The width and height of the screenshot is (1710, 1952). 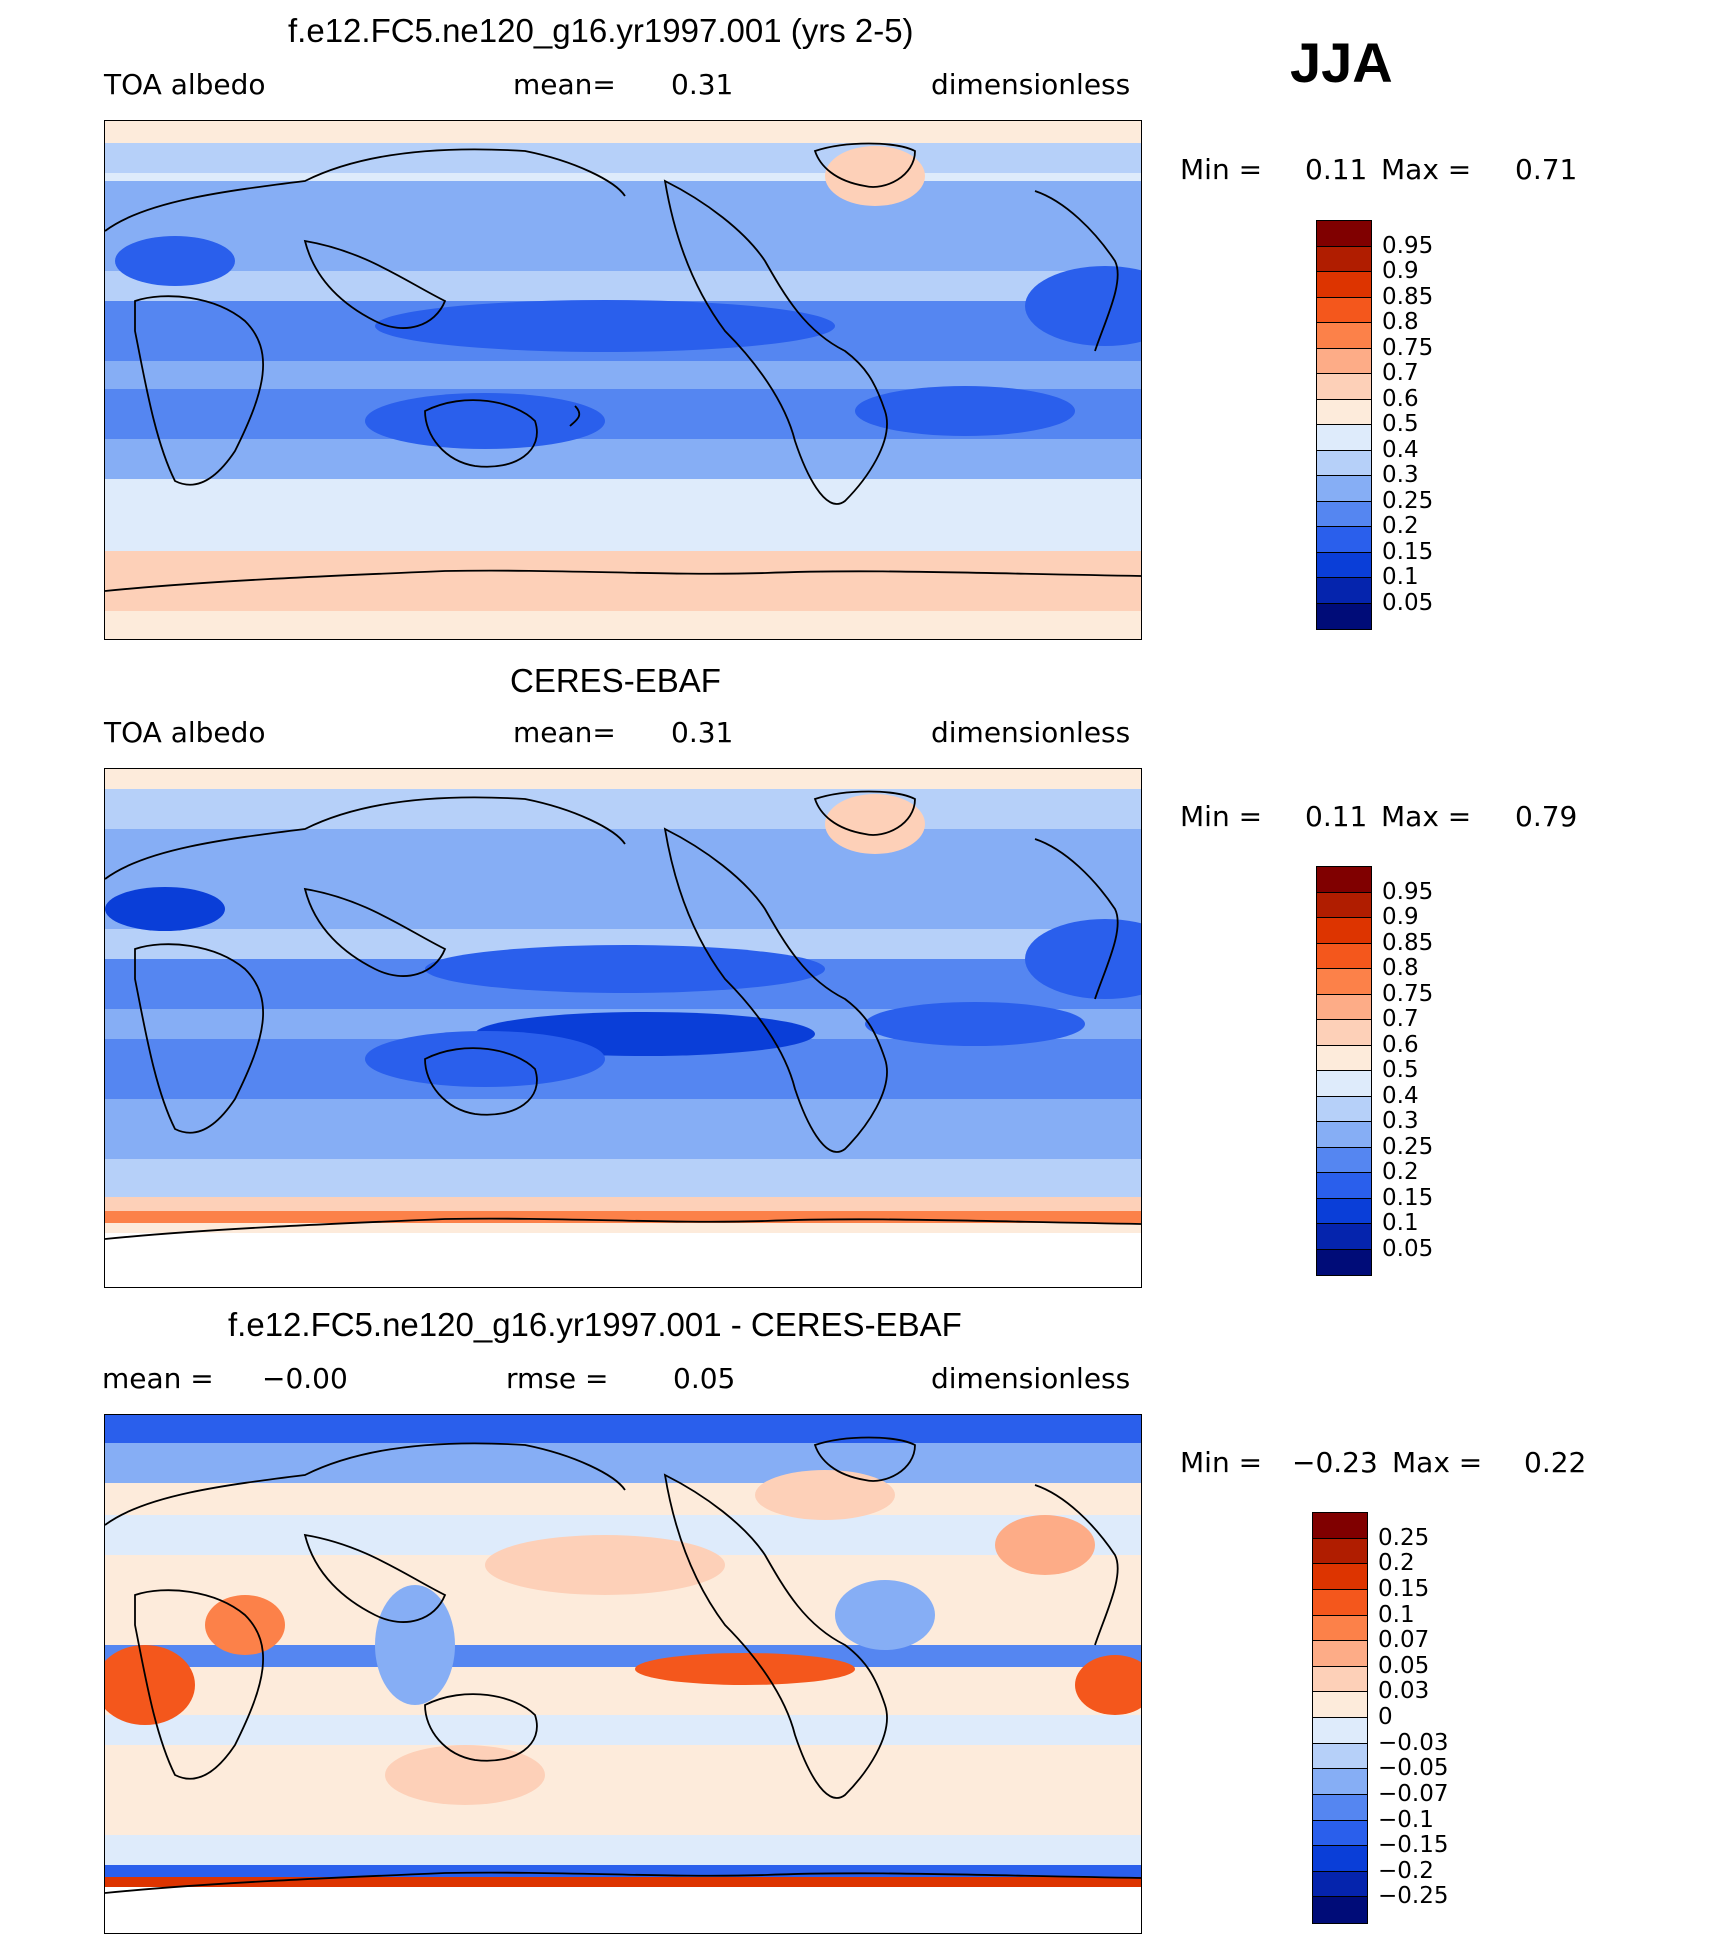 I want to click on panel-model-max-value: 0.71, so click(x=1546, y=169).